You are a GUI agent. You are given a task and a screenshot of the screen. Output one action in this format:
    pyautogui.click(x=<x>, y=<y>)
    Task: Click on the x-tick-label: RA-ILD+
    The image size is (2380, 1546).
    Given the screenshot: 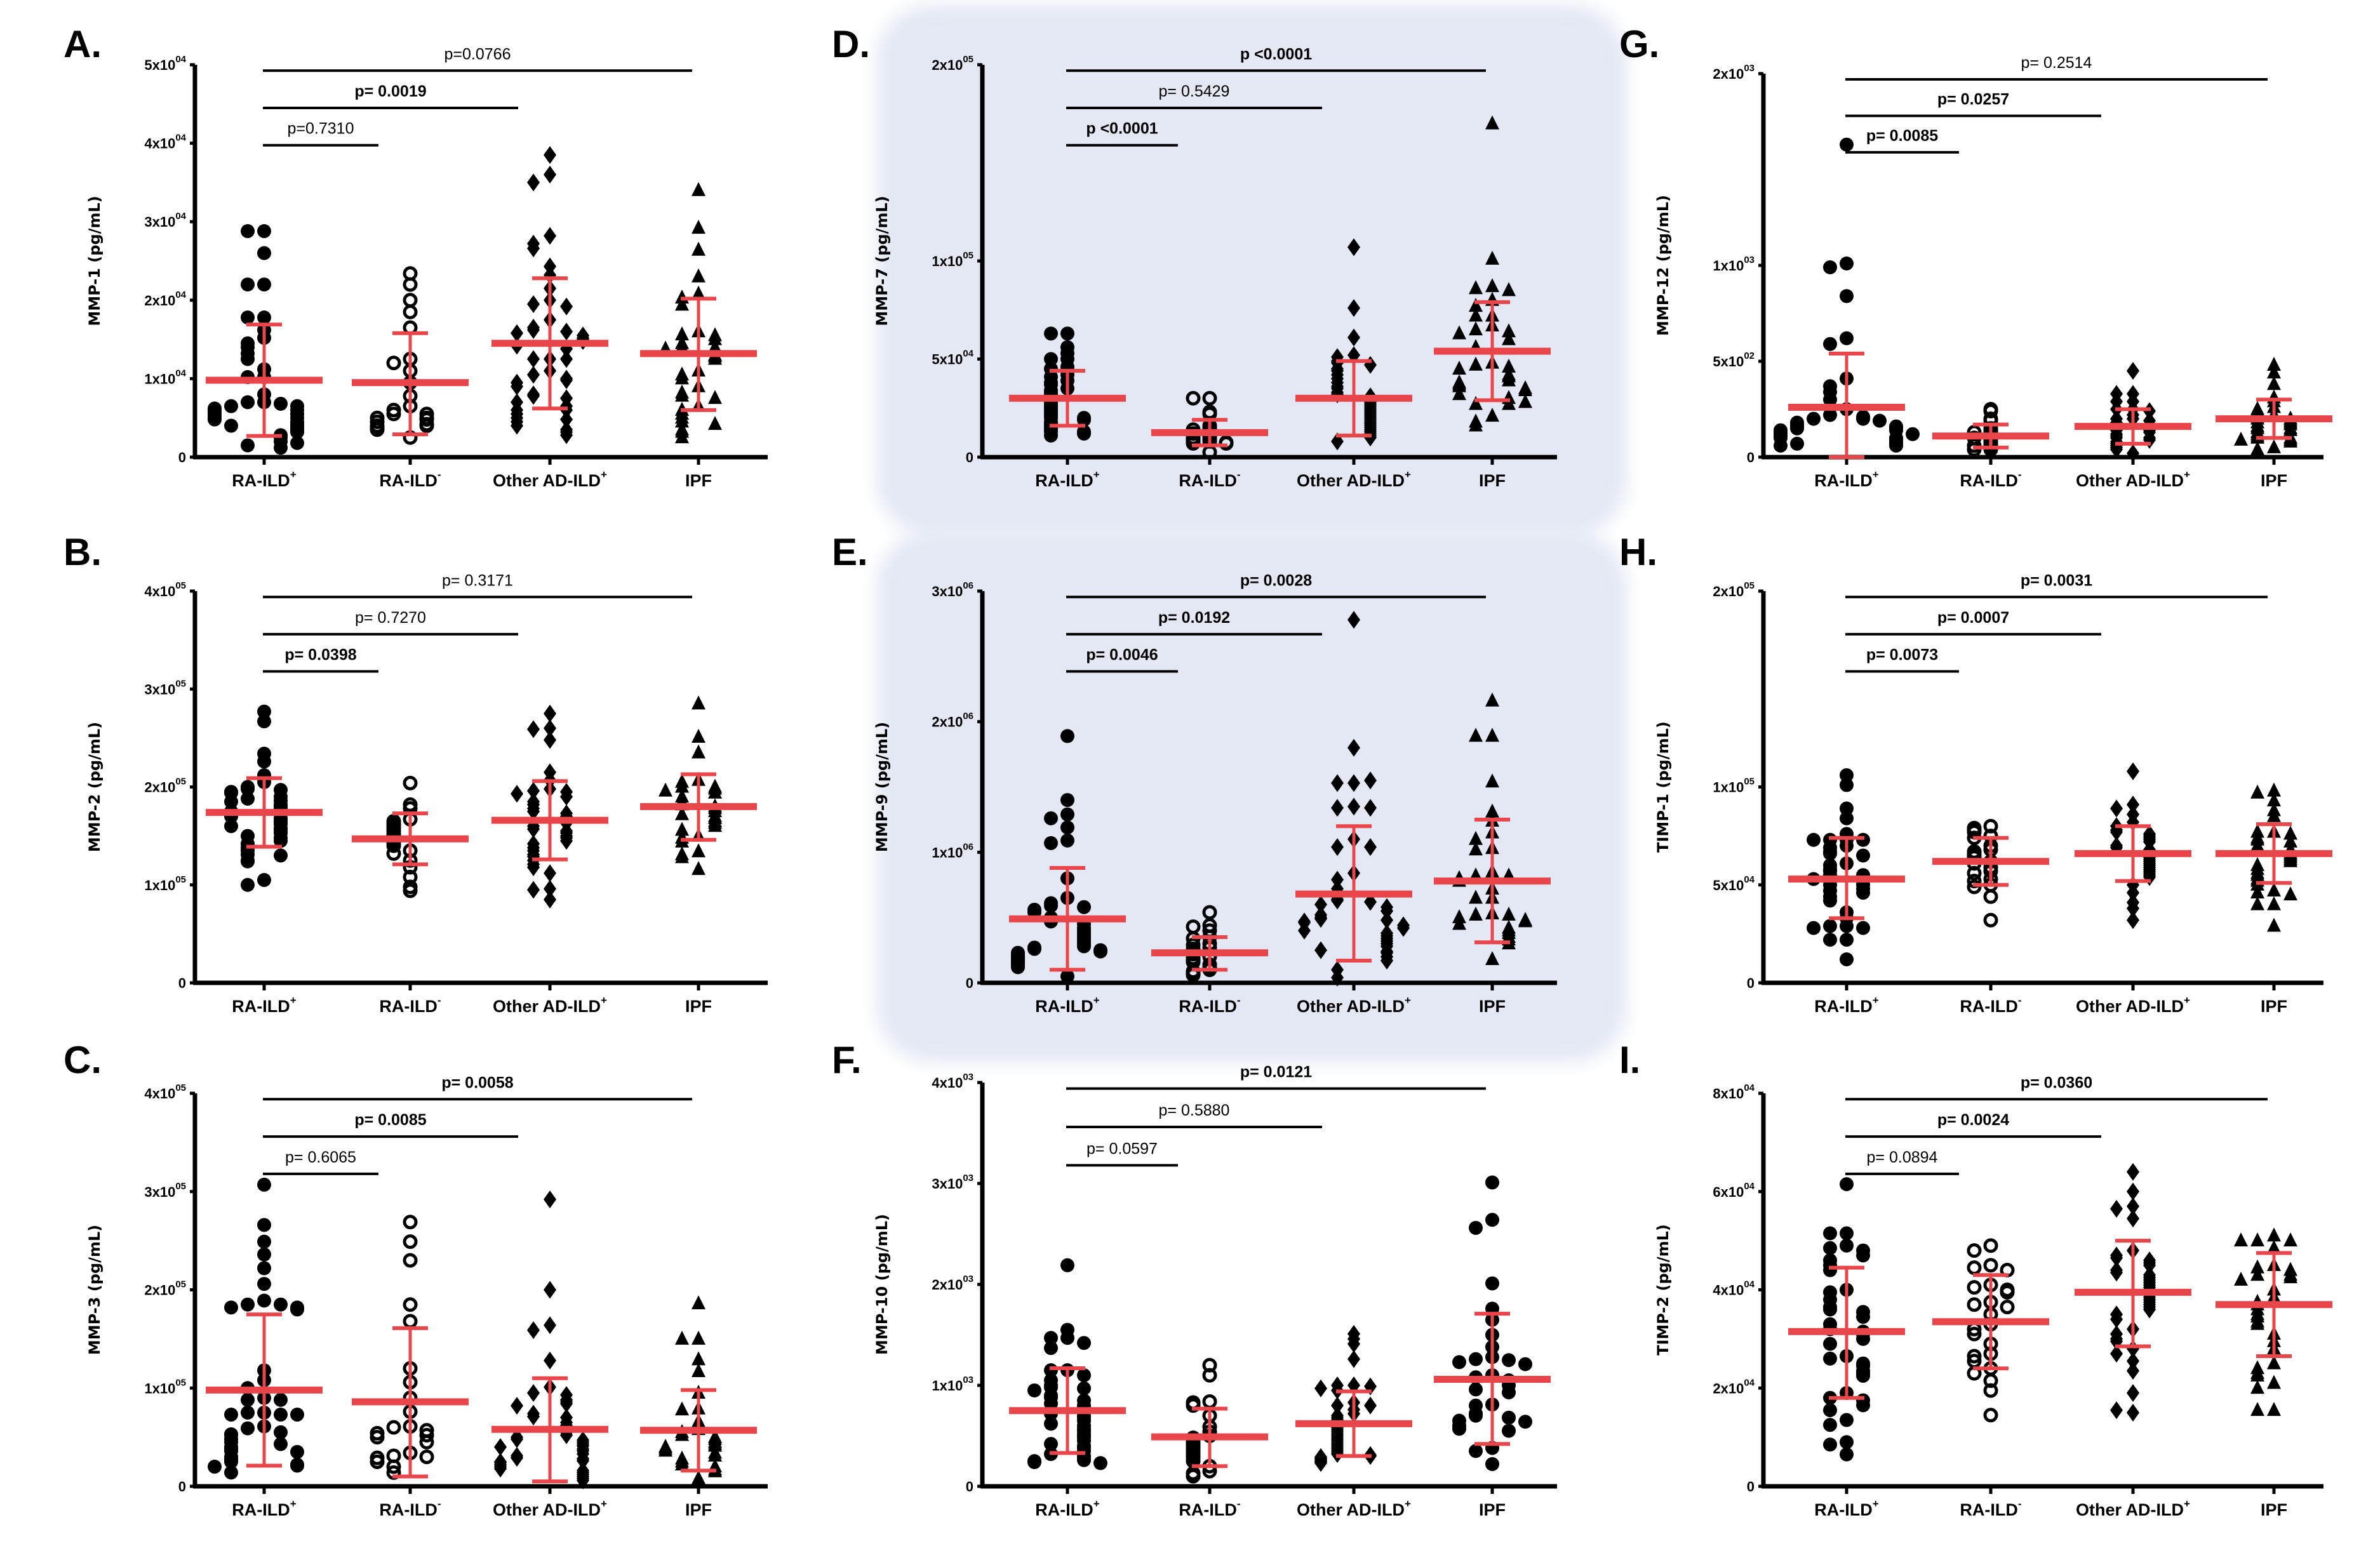 What is the action you would take?
    pyautogui.click(x=1846, y=1005)
    